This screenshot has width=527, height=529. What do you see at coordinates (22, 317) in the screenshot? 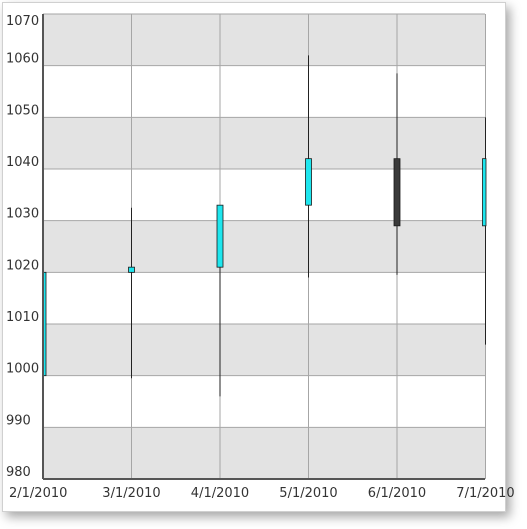
I see `y-tick-label: 1010` at bounding box center [22, 317].